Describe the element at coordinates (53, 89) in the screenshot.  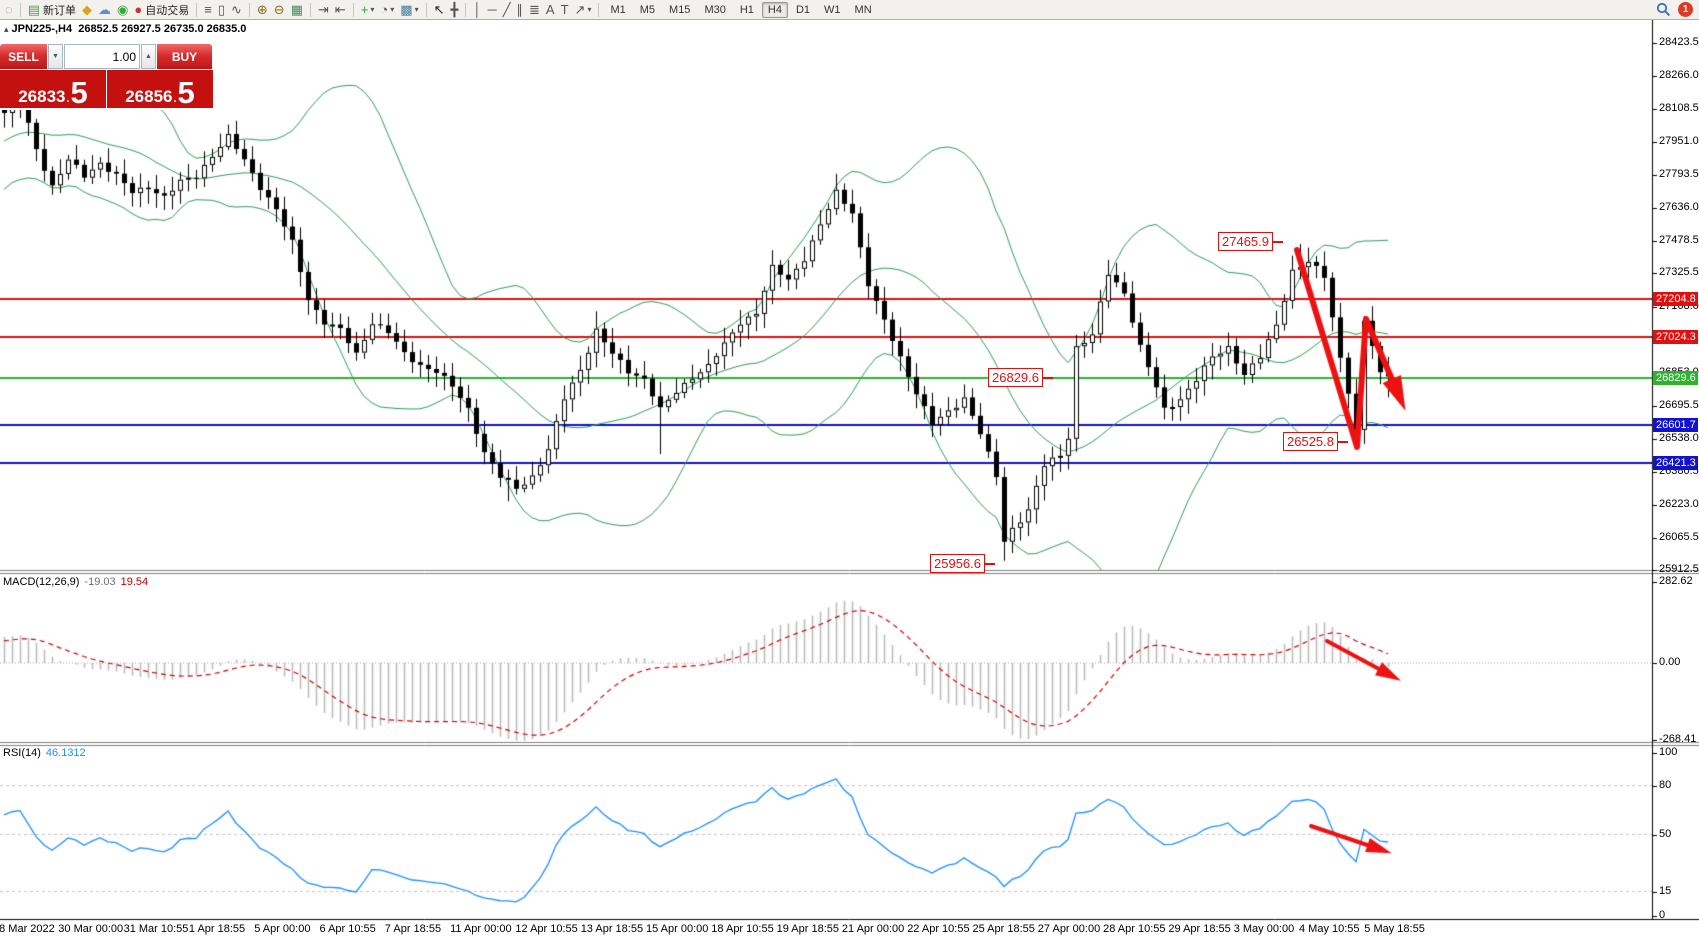
I see `sell-price-display: 26833 . 5` at that location.